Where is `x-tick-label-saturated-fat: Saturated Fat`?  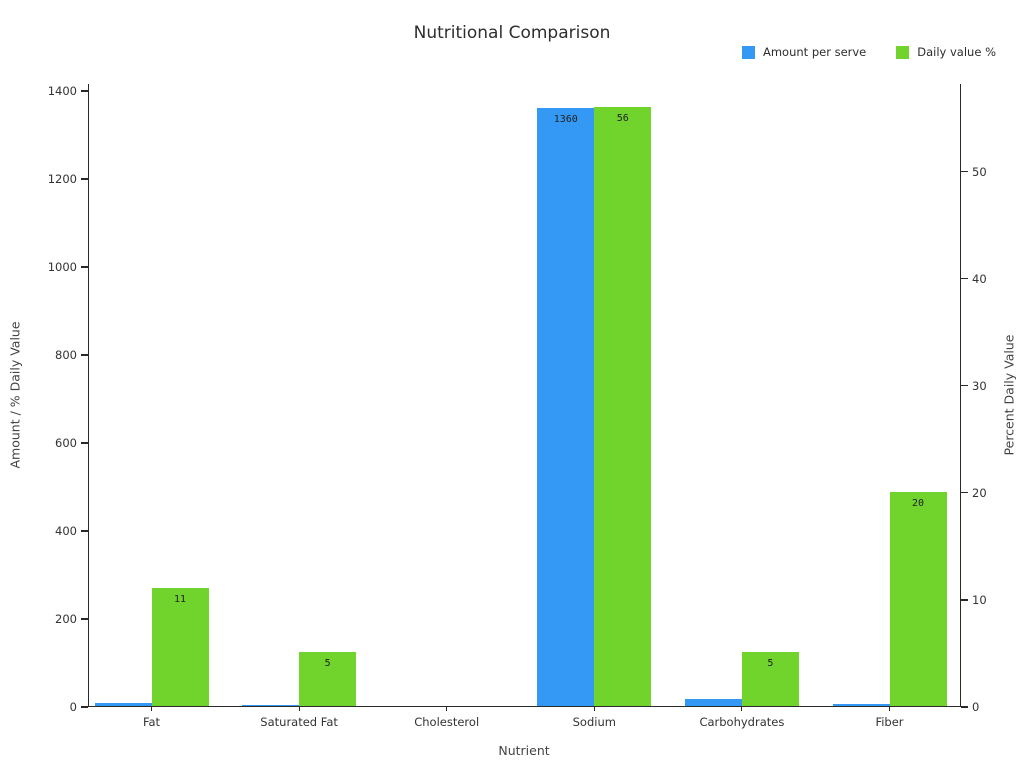 x-tick-label-saturated-fat: Saturated Fat is located at coordinates (299, 722).